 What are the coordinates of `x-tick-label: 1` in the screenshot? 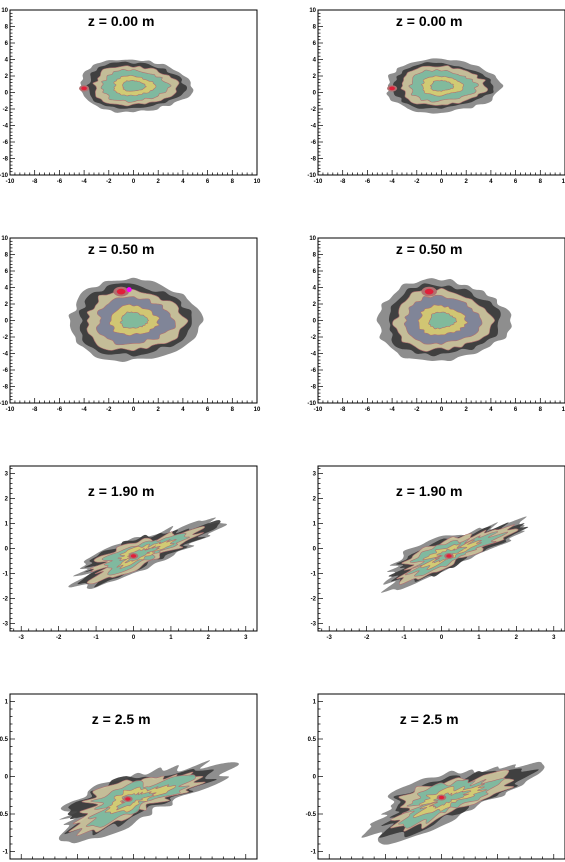 It's located at (479, 638).